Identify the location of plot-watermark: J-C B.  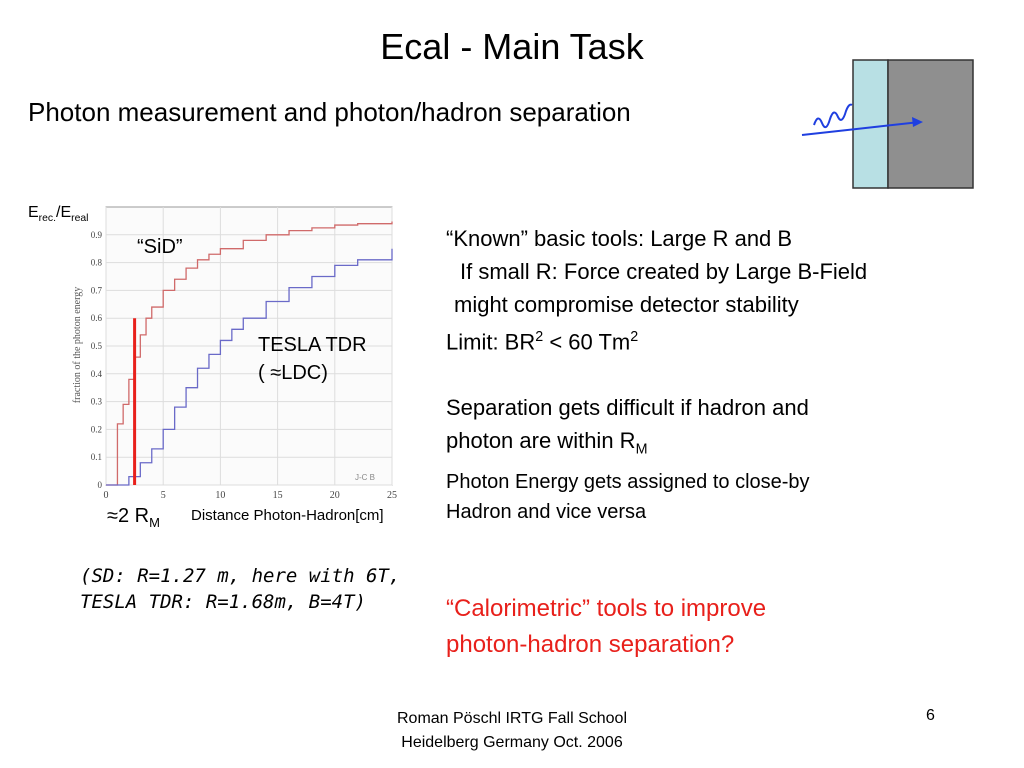
(365, 477).